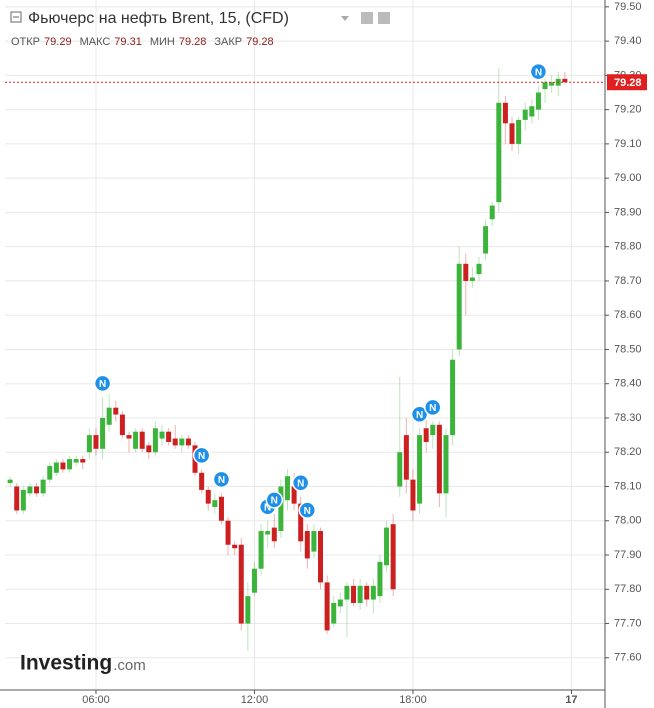  What do you see at coordinates (345, 18) in the screenshot?
I see `dropdown-icon` at bounding box center [345, 18].